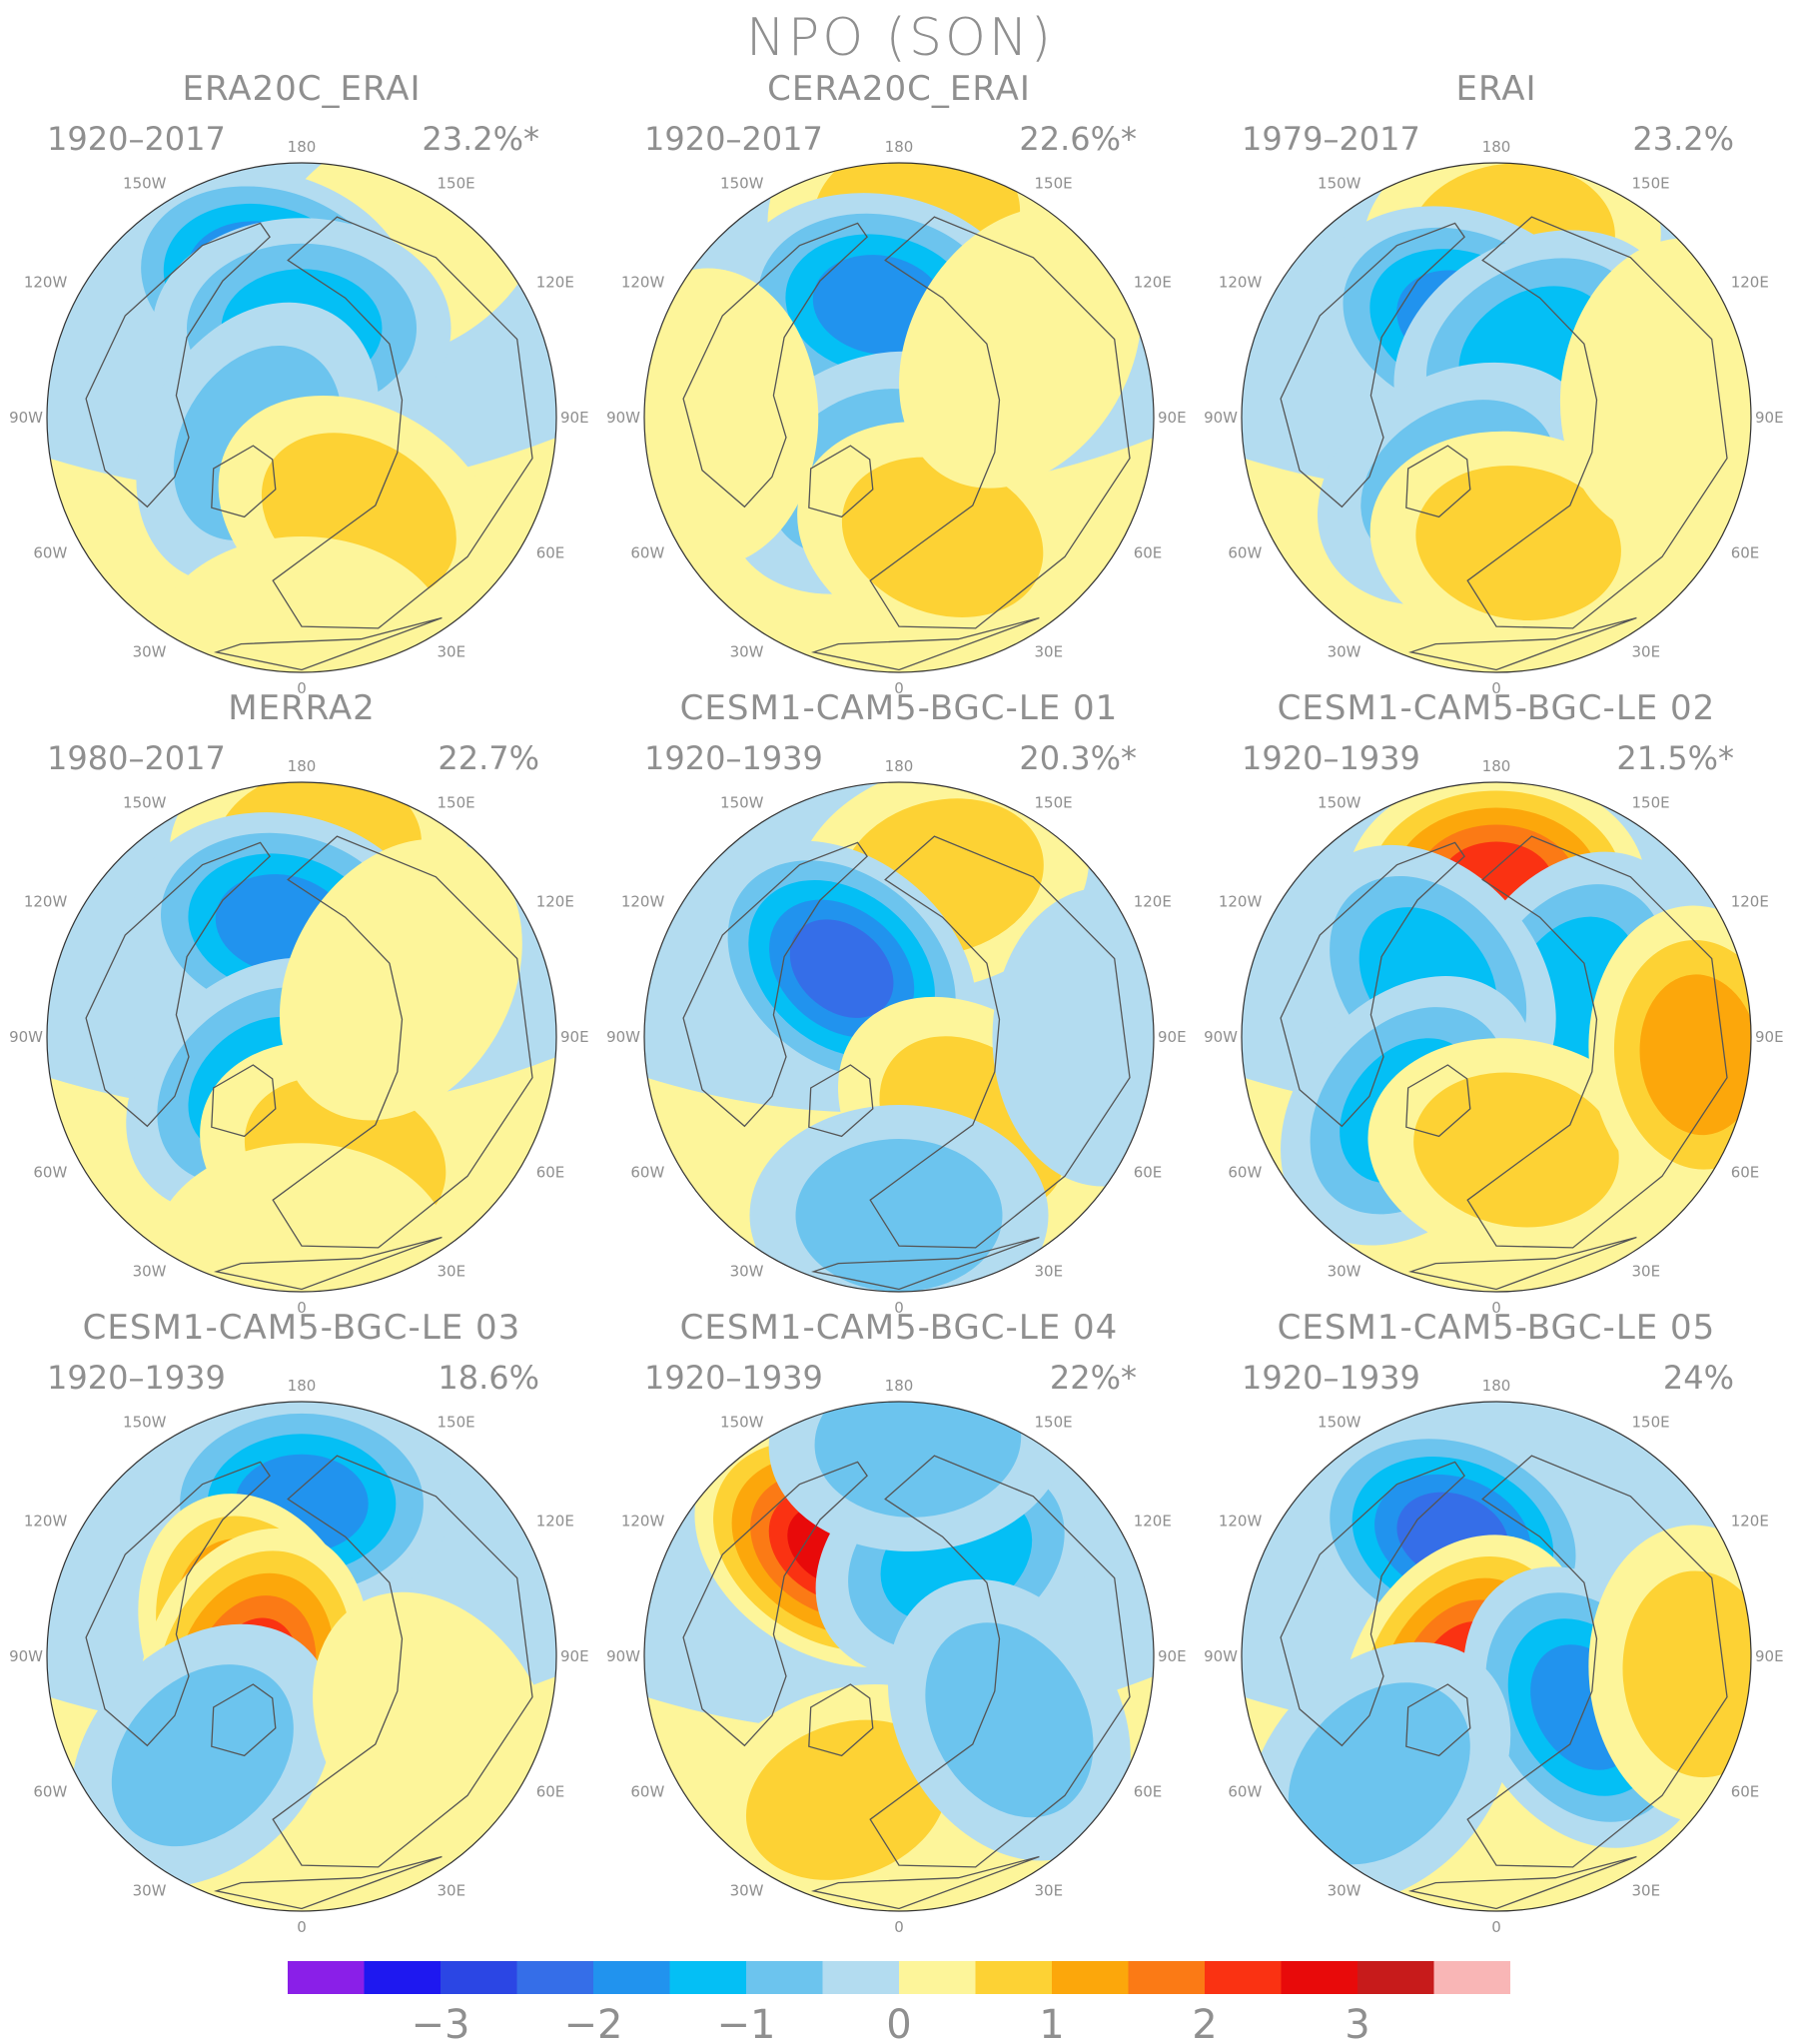 The image size is (1800, 2044). What do you see at coordinates (46, 1522) in the screenshot?
I see `lon-label-w120: 120W` at bounding box center [46, 1522].